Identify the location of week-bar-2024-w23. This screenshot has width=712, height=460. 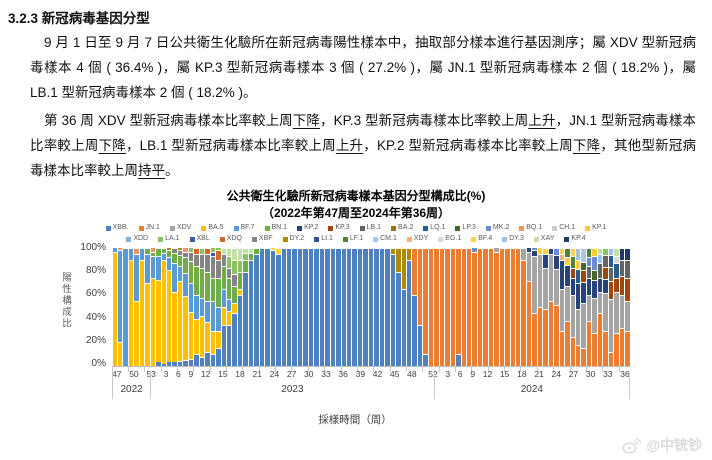
(556, 307).